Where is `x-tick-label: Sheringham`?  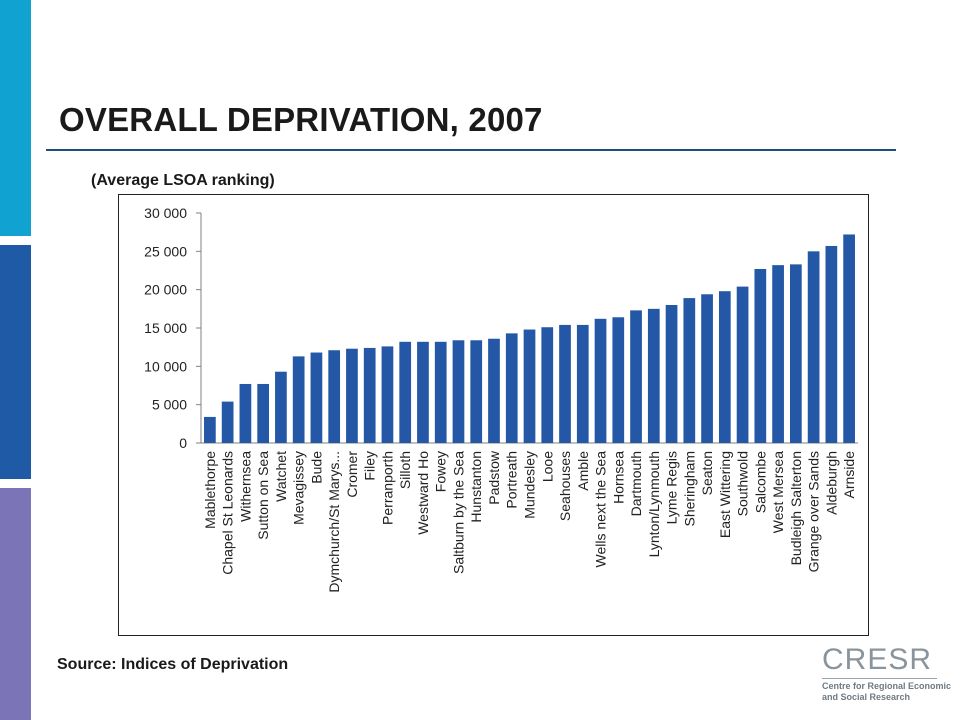
x-tick-label: Sheringham is located at coordinates (689, 489).